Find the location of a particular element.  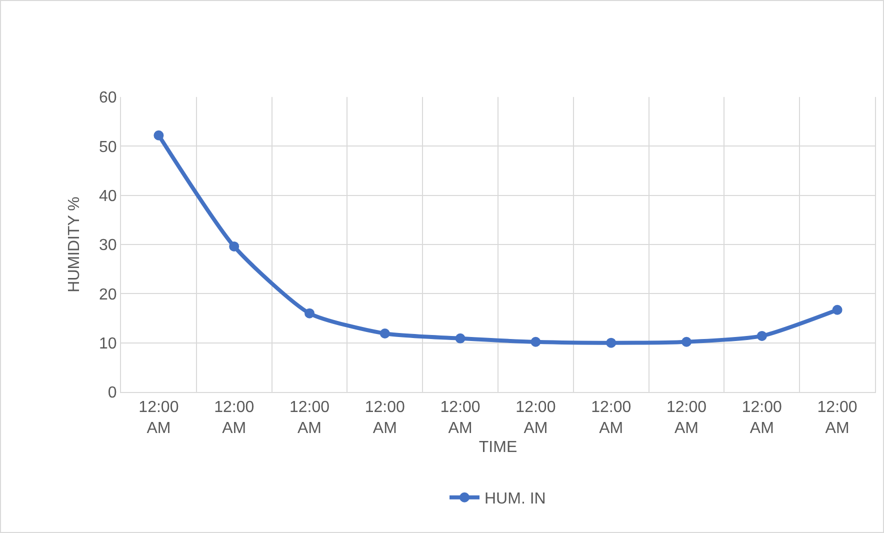

y-tick-label: 30 is located at coordinates (108, 245).